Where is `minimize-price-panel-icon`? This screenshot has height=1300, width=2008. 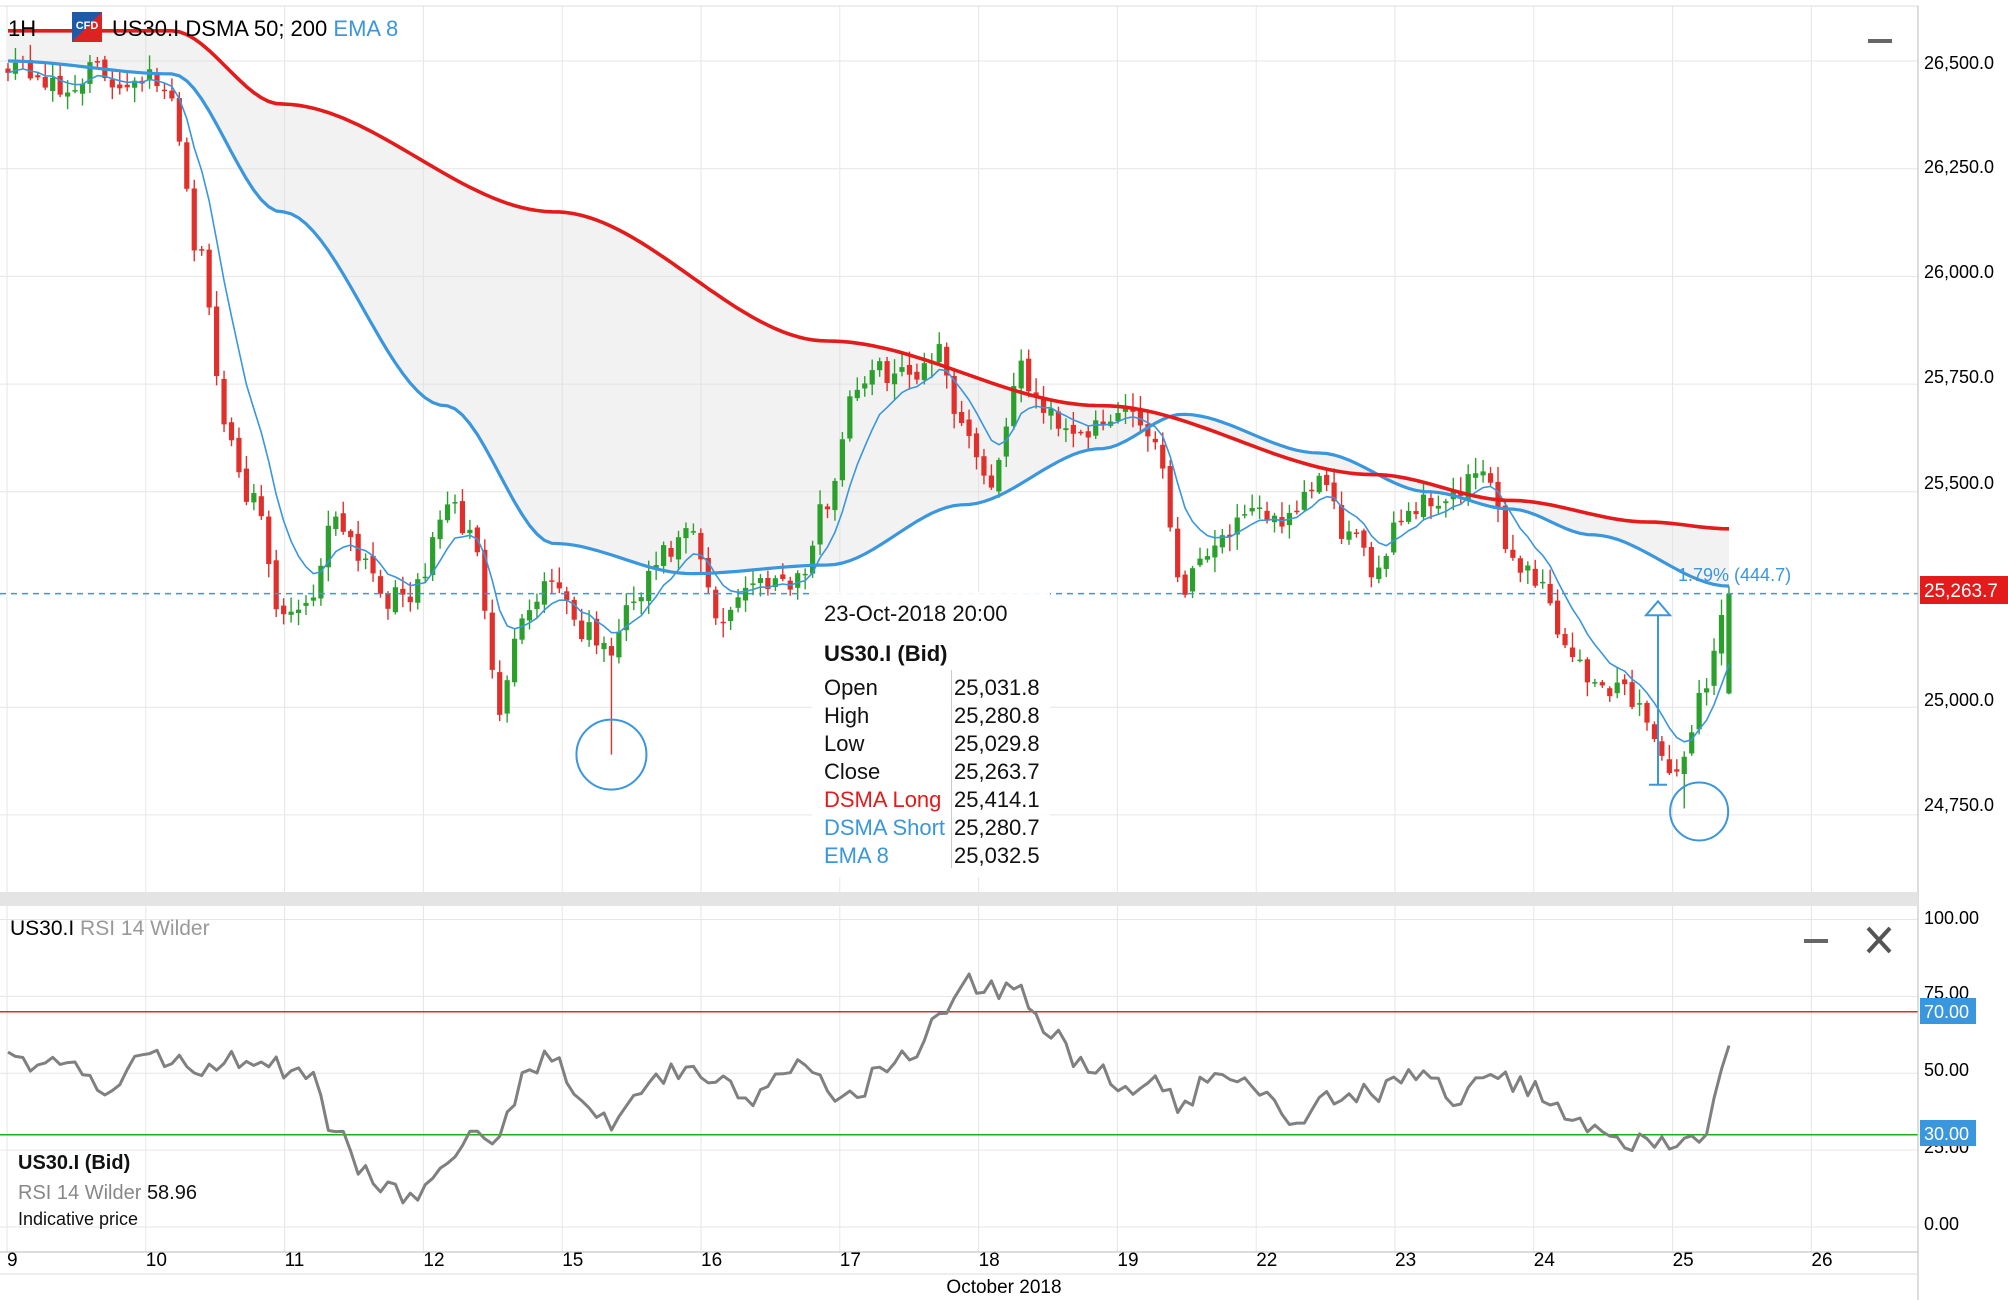
minimize-price-panel-icon is located at coordinates (1880, 41).